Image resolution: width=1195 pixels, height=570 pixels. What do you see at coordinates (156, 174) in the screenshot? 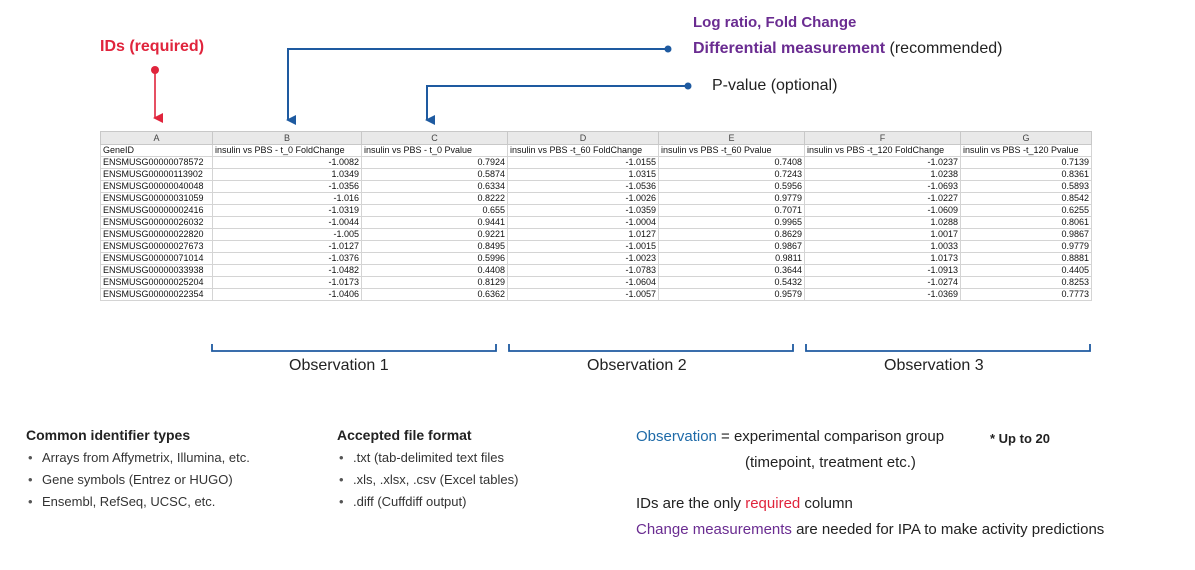
I see `table-cell: ENSMUSG00000113902` at bounding box center [156, 174].